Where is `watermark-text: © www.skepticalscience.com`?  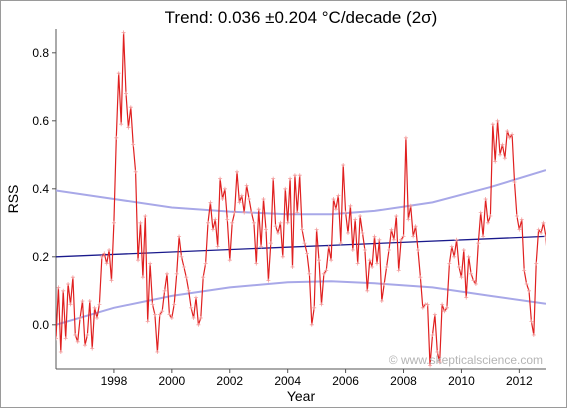
watermark-text: © www.skepticalscience.com is located at coordinates (466, 360).